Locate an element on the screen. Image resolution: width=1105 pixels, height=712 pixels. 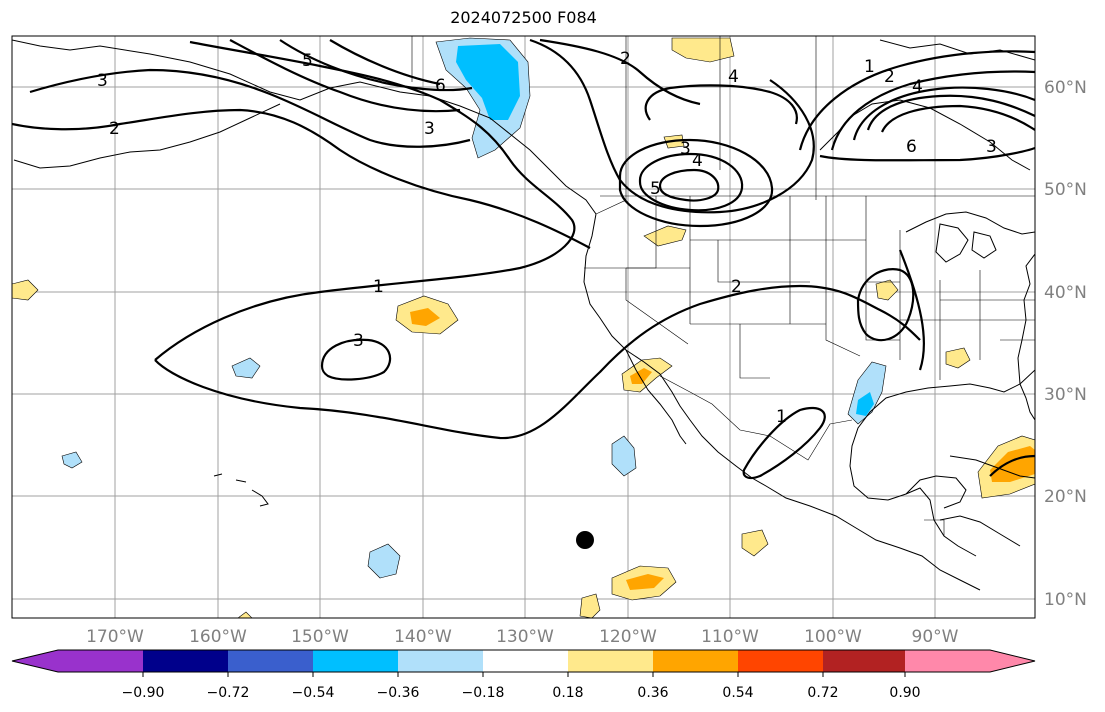
colorbar-tick-label: −0.72 is located at coordinates (228, 693).